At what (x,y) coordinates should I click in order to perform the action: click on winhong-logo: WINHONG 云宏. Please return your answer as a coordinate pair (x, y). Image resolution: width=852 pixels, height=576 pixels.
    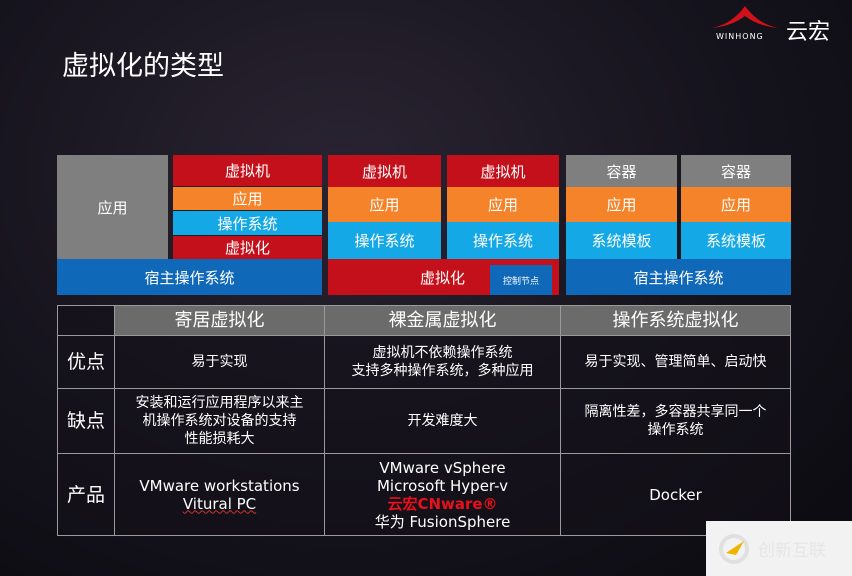
    Looking at the image, I should click on (778, 24).